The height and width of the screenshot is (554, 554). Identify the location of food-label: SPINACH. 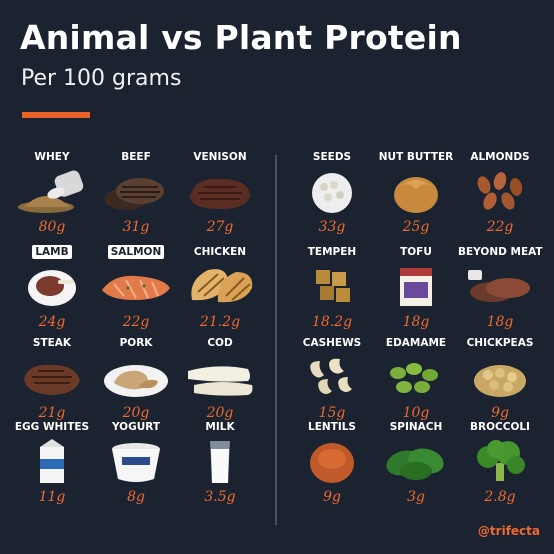
(416, 427).